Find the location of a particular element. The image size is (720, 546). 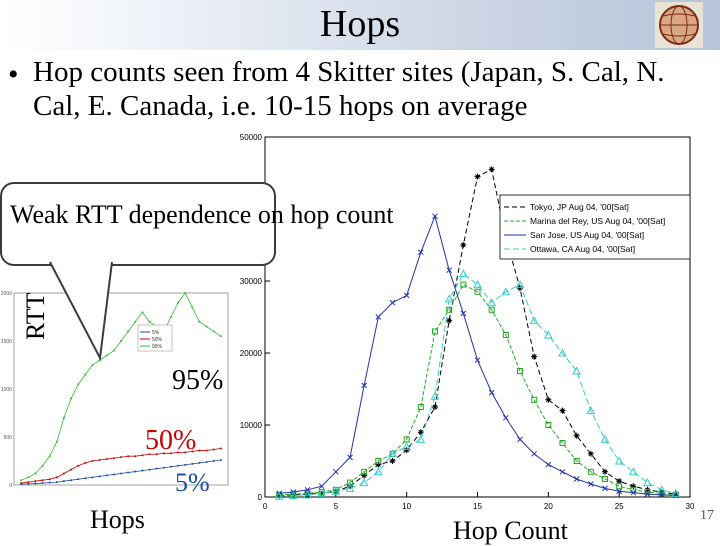

y-tick-label: 1500 is located at coordinates (6, 342).